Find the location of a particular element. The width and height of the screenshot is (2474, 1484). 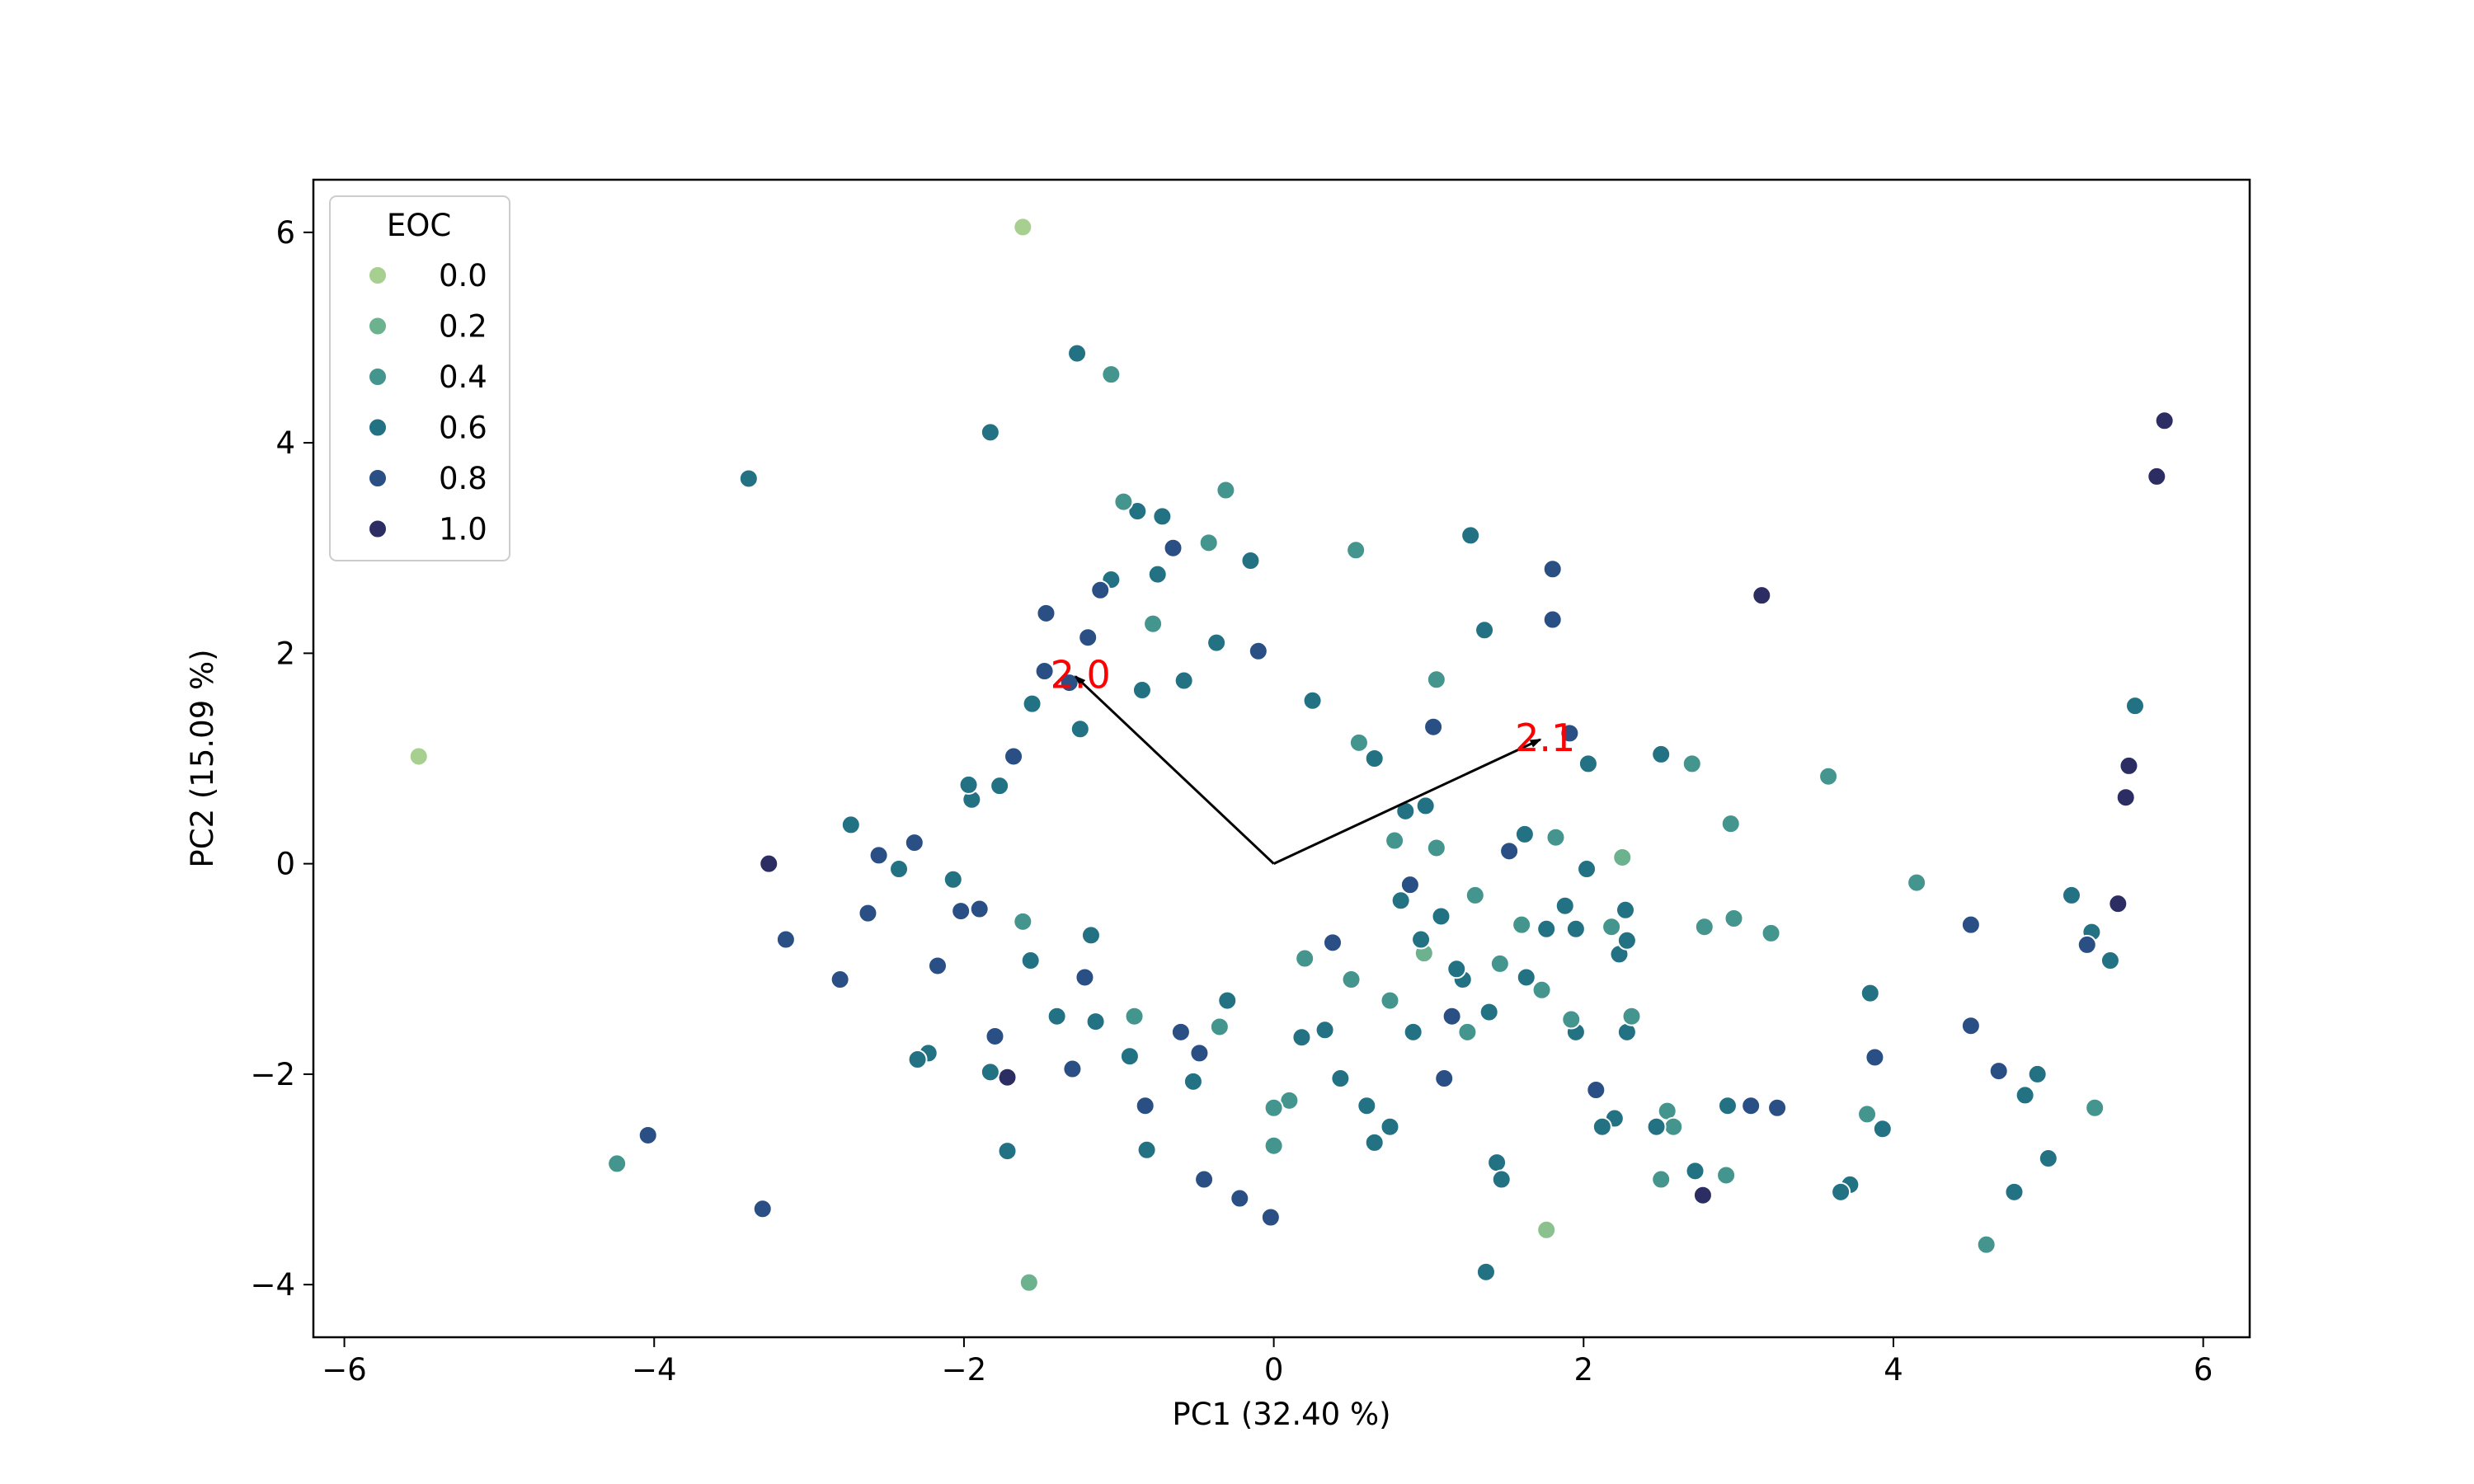

x-tick-label: 6 is located at coordinates (2203, 1370).